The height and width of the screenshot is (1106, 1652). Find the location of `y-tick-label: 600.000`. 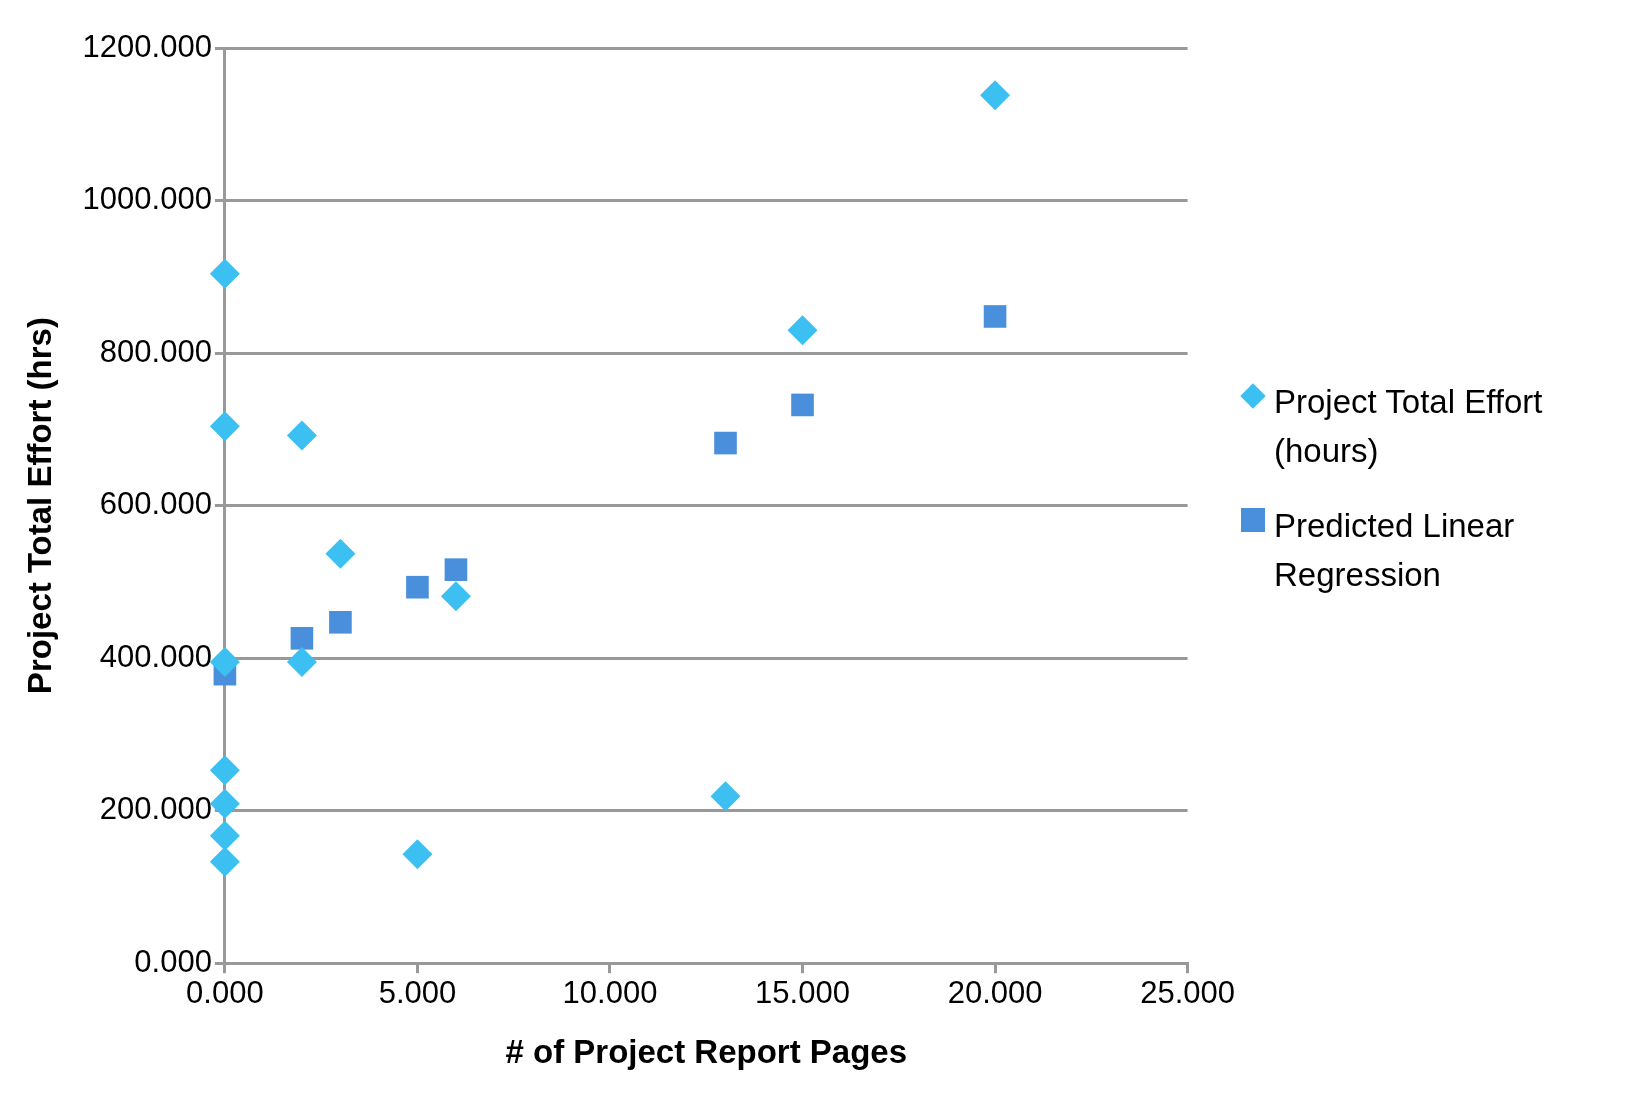

y-tick-label: 600.000 is located at coordinates (155, 504).